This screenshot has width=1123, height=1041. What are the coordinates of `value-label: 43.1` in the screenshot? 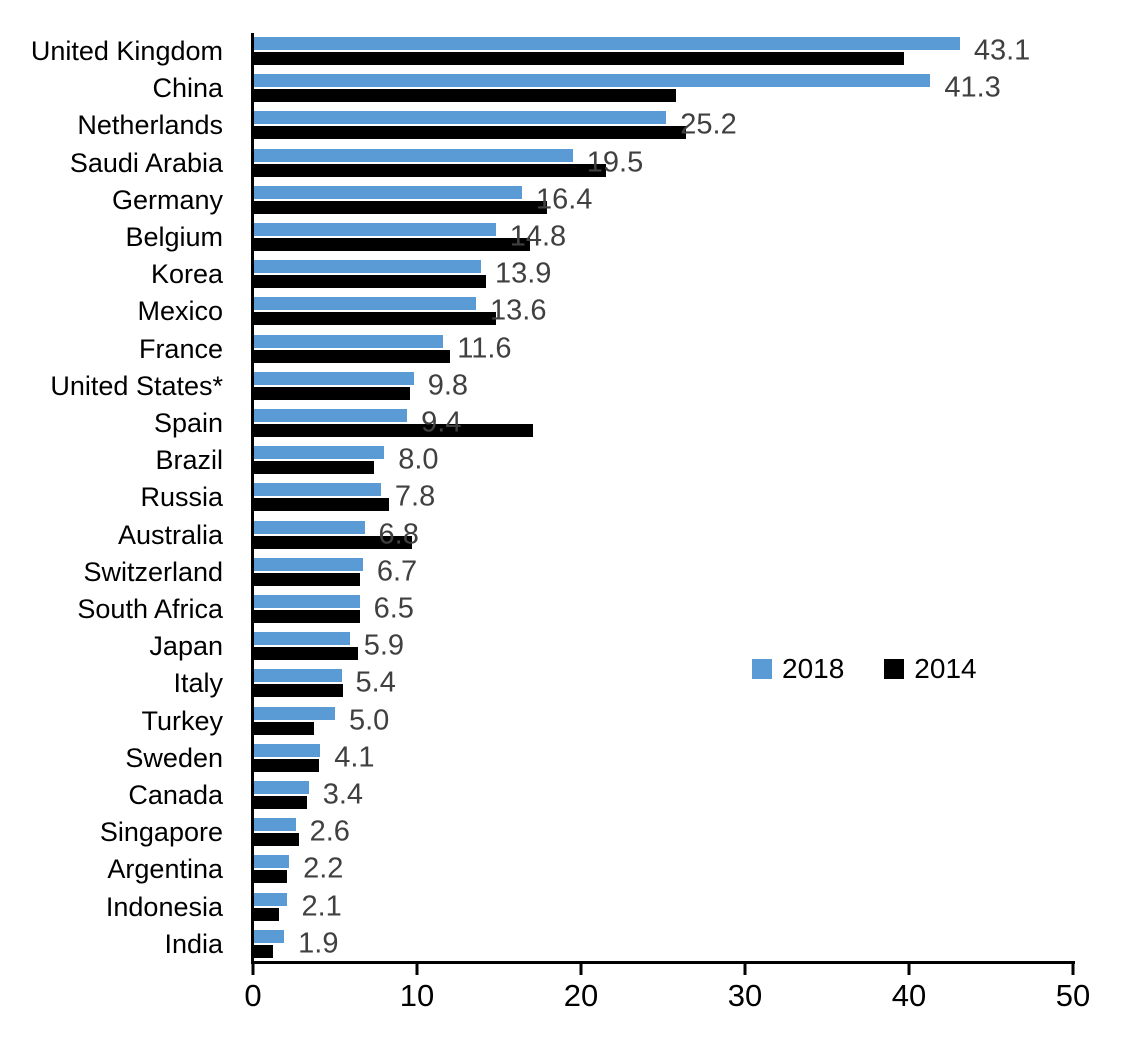 It's located at (1002, 50).